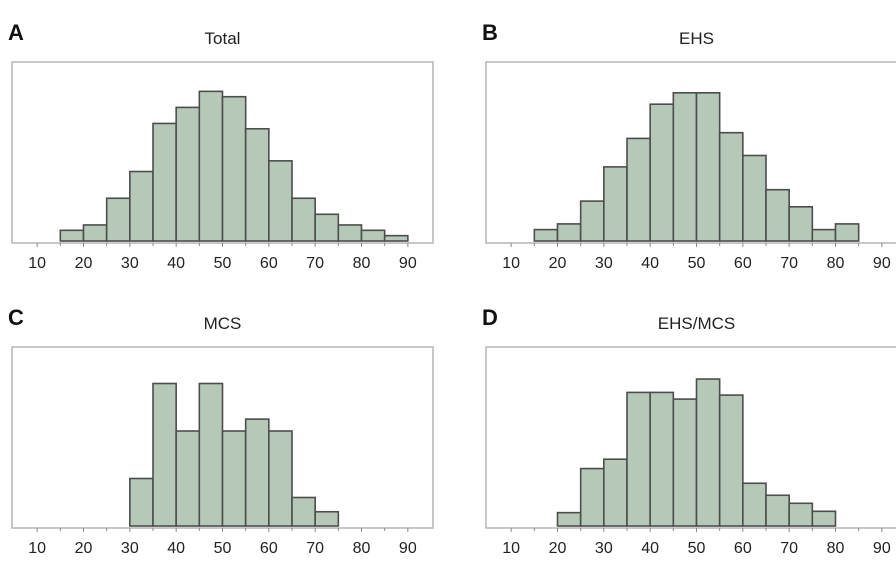  Describe the element at coordinates (16, 317) in the screenshot. I see `panel-label: C` at that location.